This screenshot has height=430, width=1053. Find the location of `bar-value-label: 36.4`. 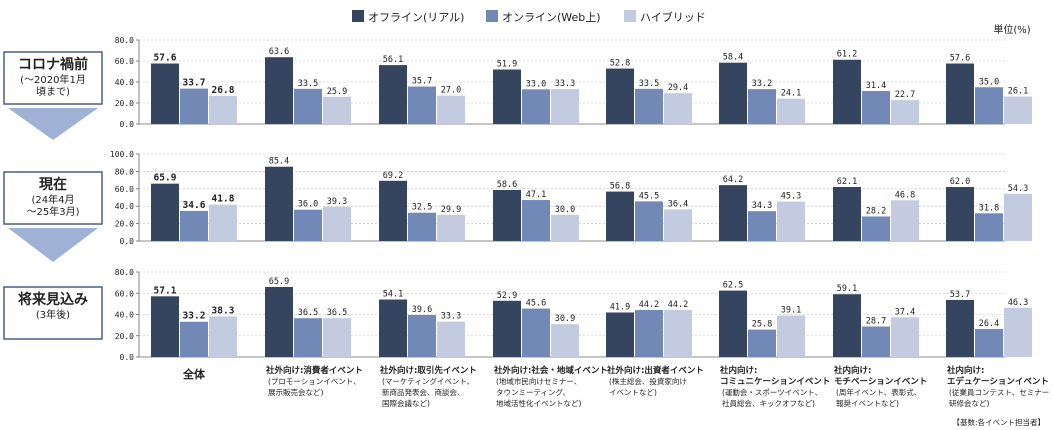

bar-value-label: 36.4 is located at coordinates (678, 204).